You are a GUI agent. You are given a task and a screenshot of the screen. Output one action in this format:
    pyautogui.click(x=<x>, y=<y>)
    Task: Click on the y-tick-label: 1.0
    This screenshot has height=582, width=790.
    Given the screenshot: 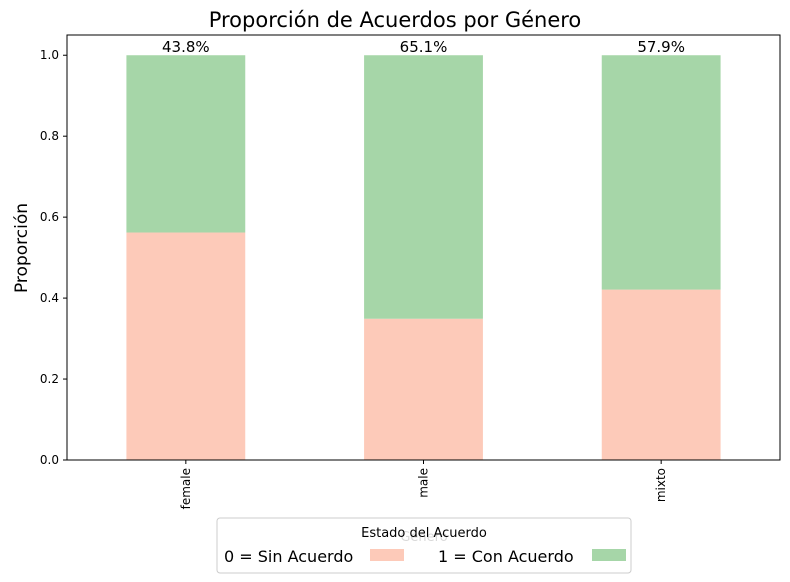 What is the action you would take?
    pyautogui.click(x=49, y=55)
    